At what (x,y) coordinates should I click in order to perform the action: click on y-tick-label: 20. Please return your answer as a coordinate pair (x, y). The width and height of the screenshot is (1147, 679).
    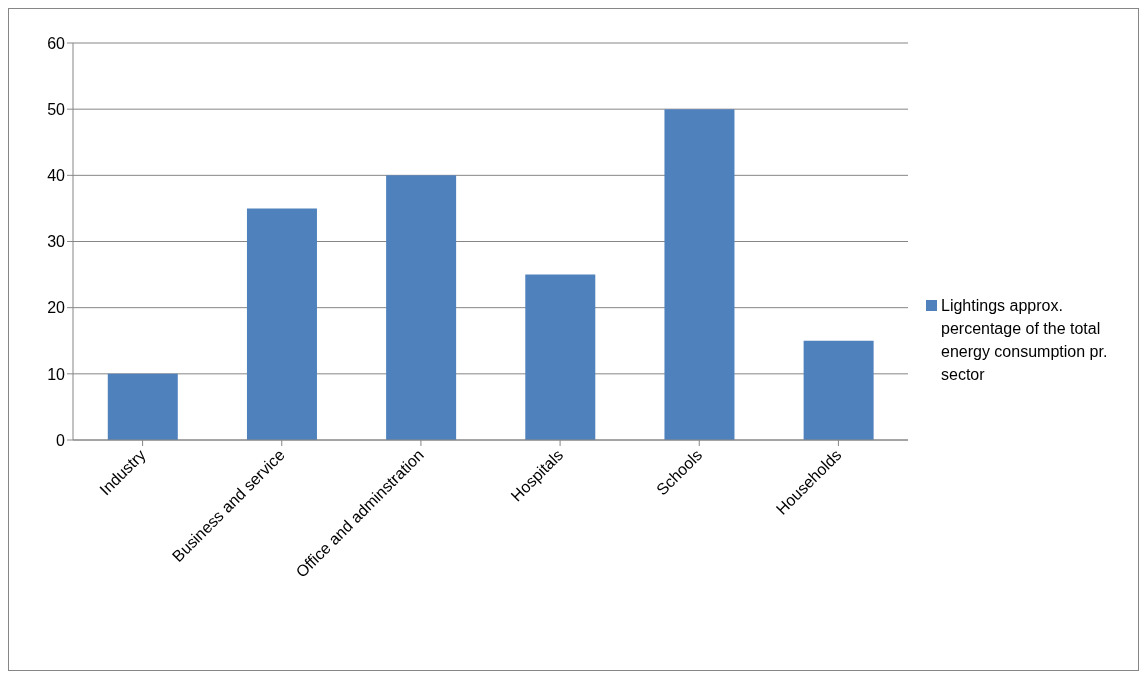
    Looking at the image, I should click on (56, 308).